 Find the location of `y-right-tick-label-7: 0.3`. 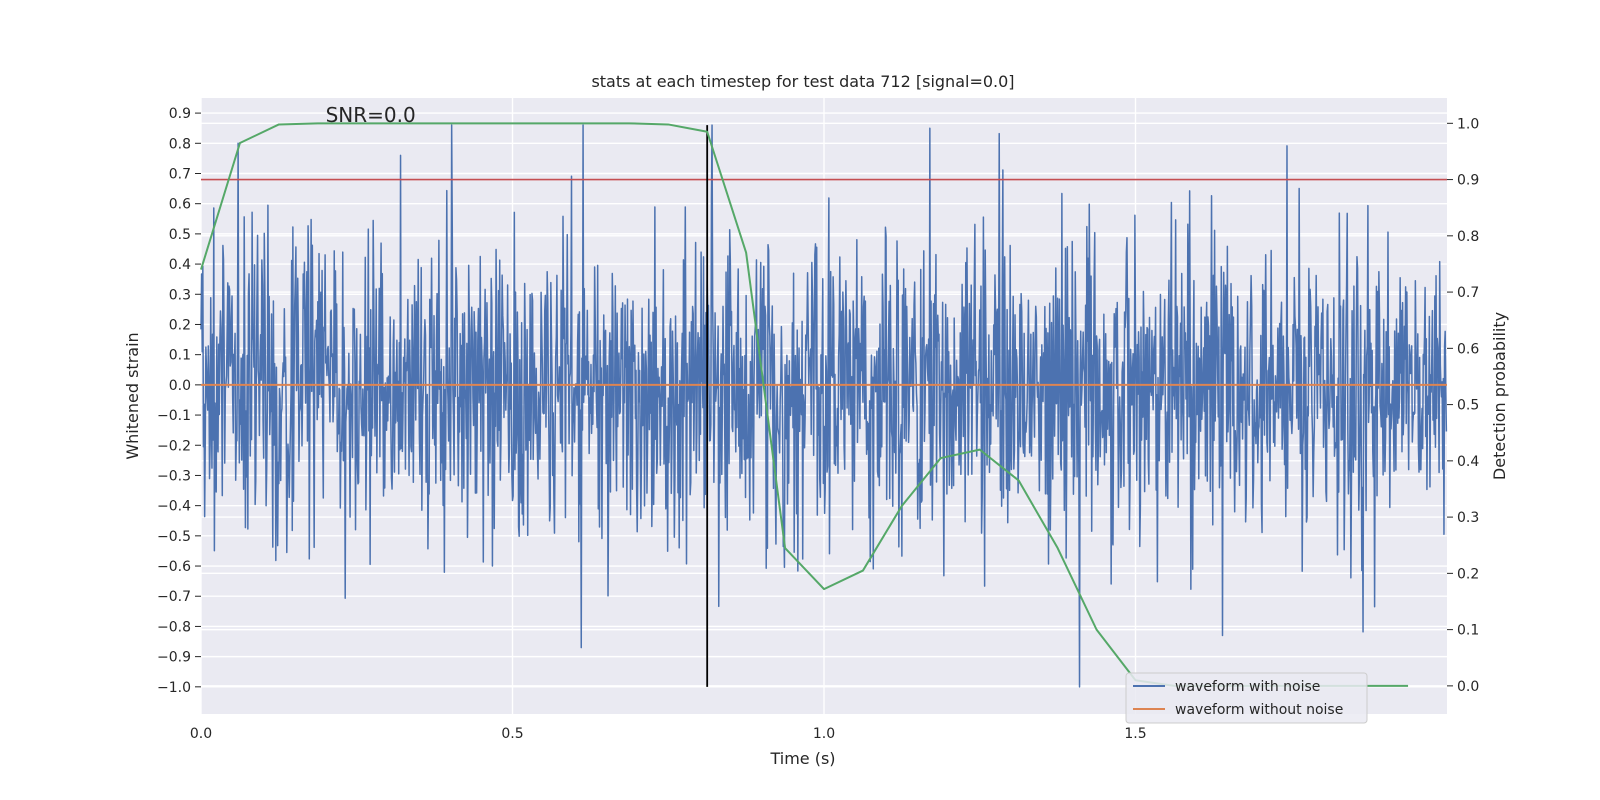

y-right-tick-label-7: 0.3 is located at coordinates (1468, 518).